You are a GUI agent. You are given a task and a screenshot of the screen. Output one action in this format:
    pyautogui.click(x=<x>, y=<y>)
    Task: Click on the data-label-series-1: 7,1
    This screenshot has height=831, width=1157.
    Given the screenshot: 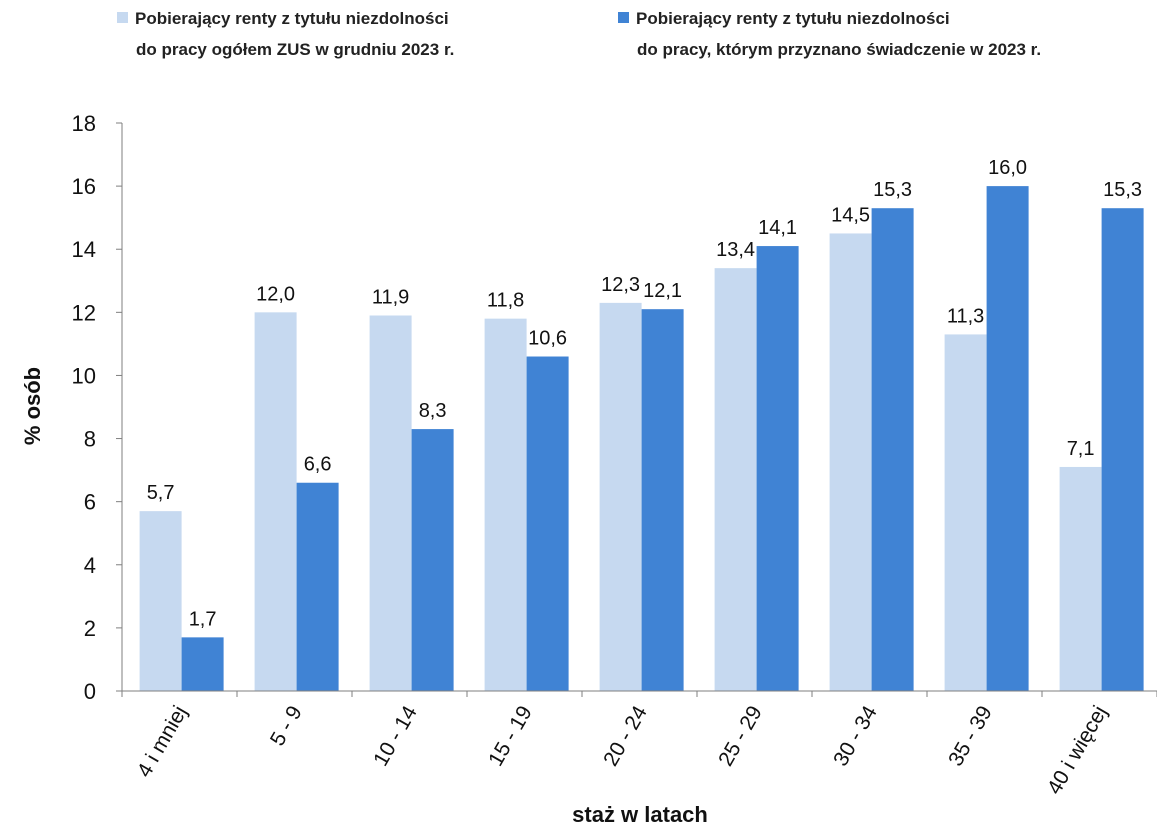 What is the action you would take?
    pyautogui.click(x=1081, y=449)
    